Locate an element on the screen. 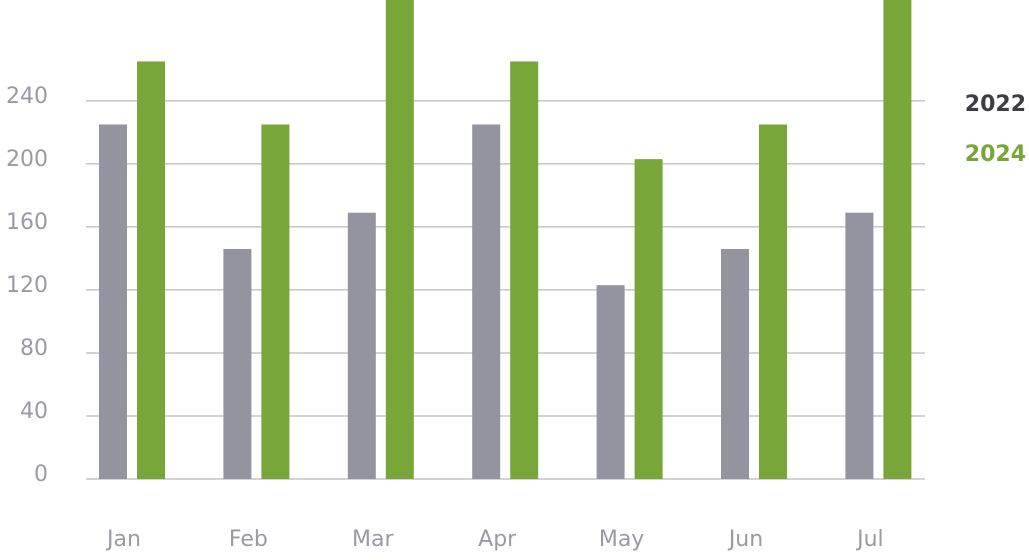 This screenshot has height=560, width=1029. x-tick-label: Feb is located at coordinates (248, 539).